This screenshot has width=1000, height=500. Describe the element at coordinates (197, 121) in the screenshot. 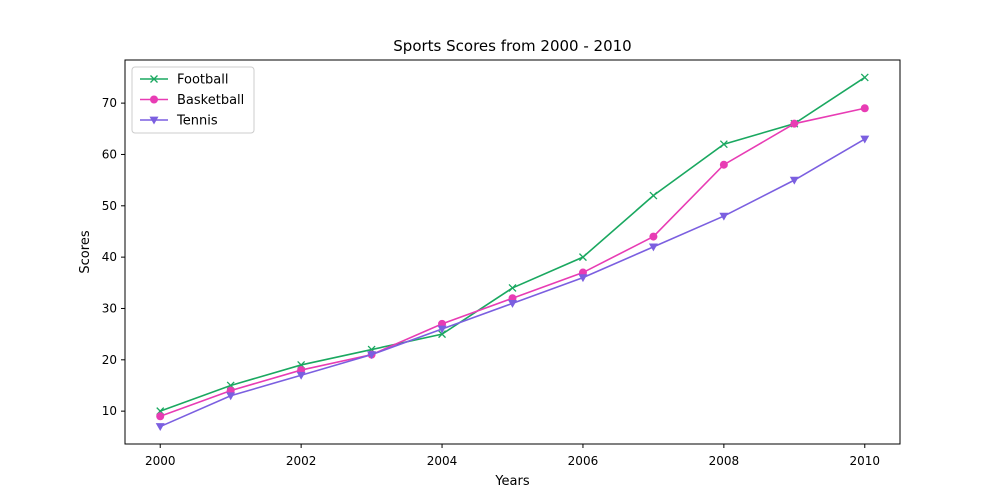

I see `legend-label: Tennis` at that location.